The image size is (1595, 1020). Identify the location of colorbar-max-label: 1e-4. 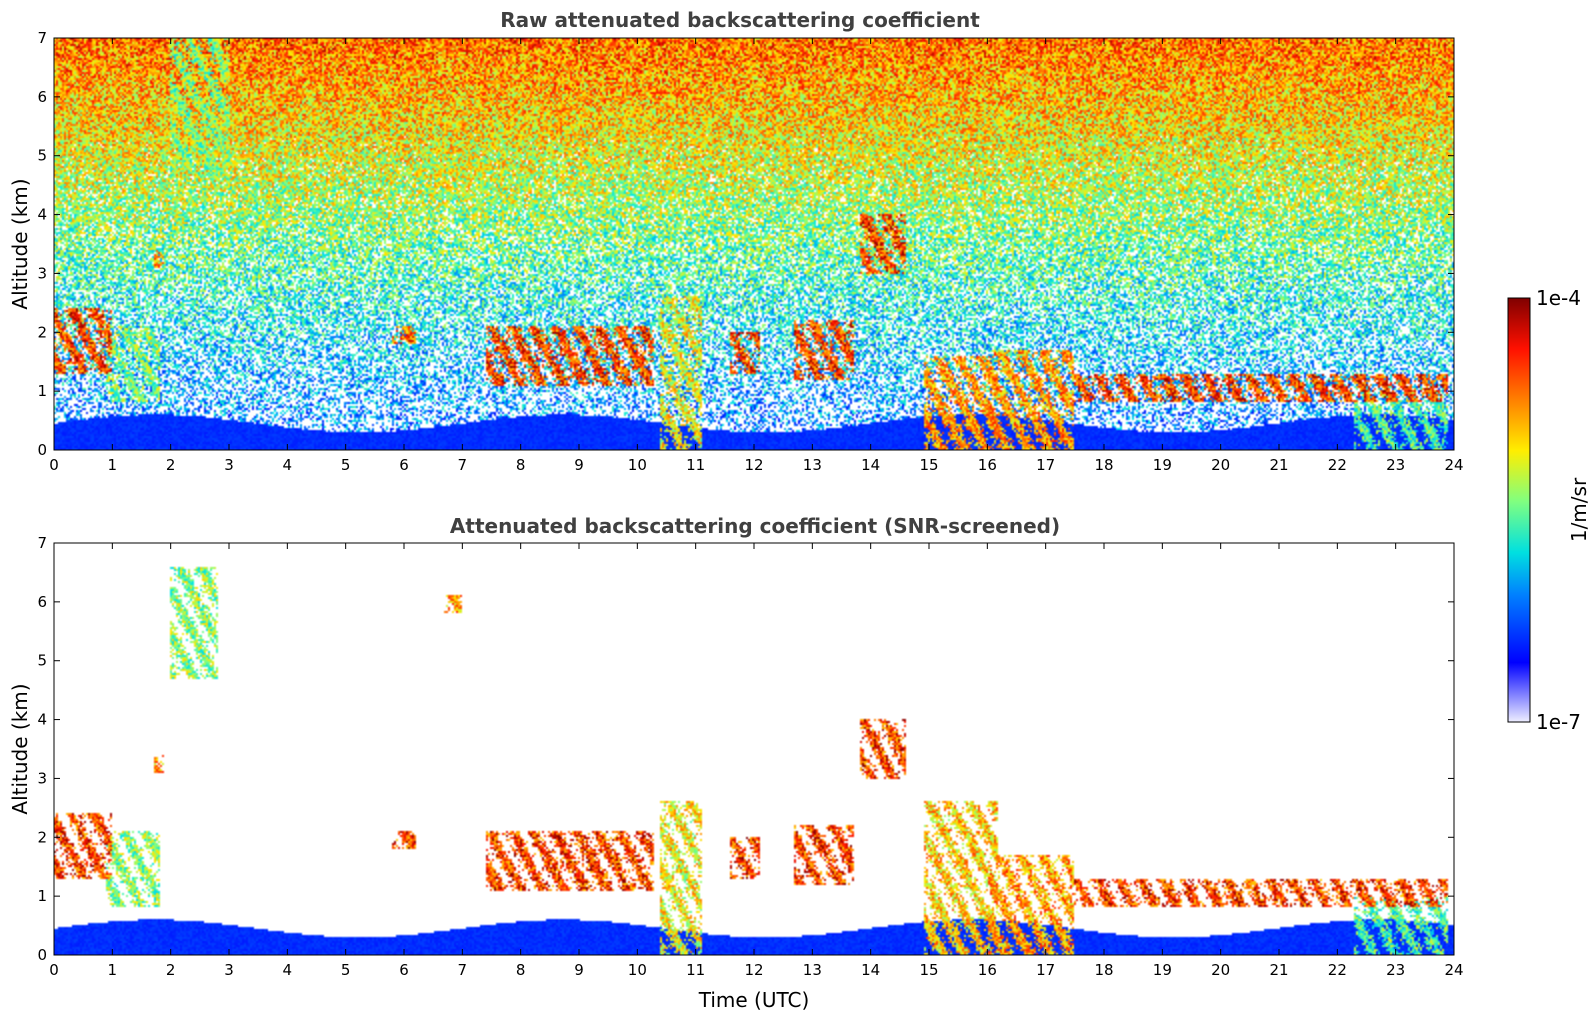
(1558, 298).